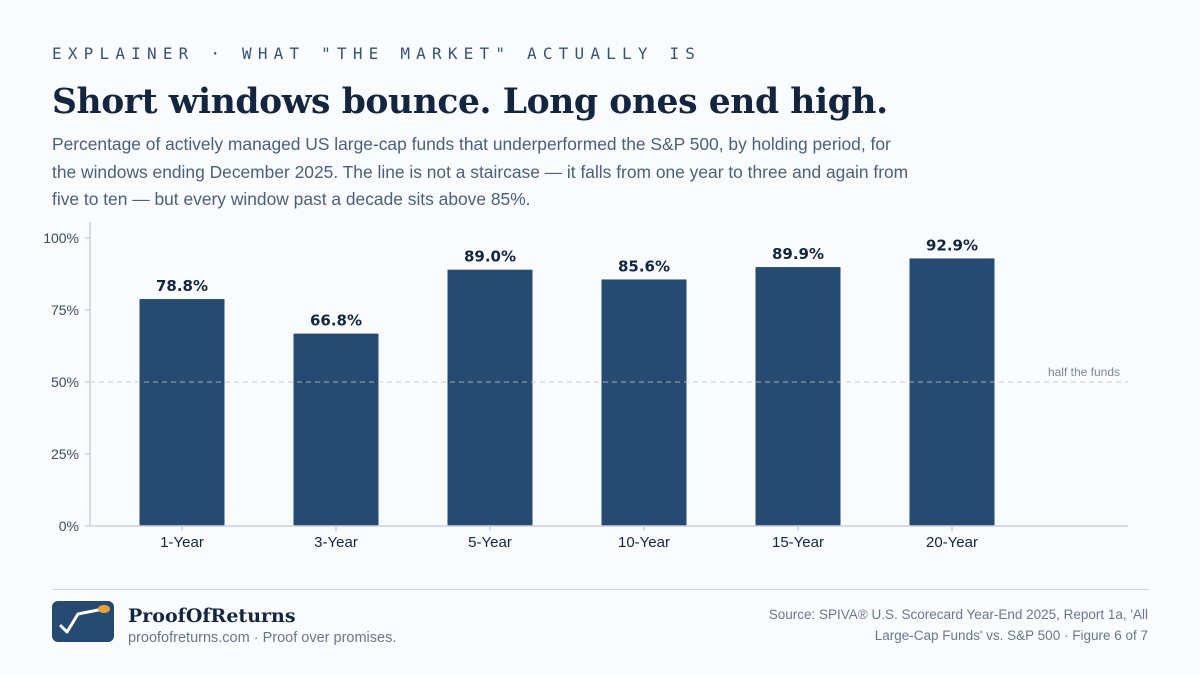 Image resolution: width=1200 pixels, height=675 pixels. What do you see at coordinates (490, 257) in the screenshot?
I see `data-label: 89.0%` at bounding box center [490, 257].